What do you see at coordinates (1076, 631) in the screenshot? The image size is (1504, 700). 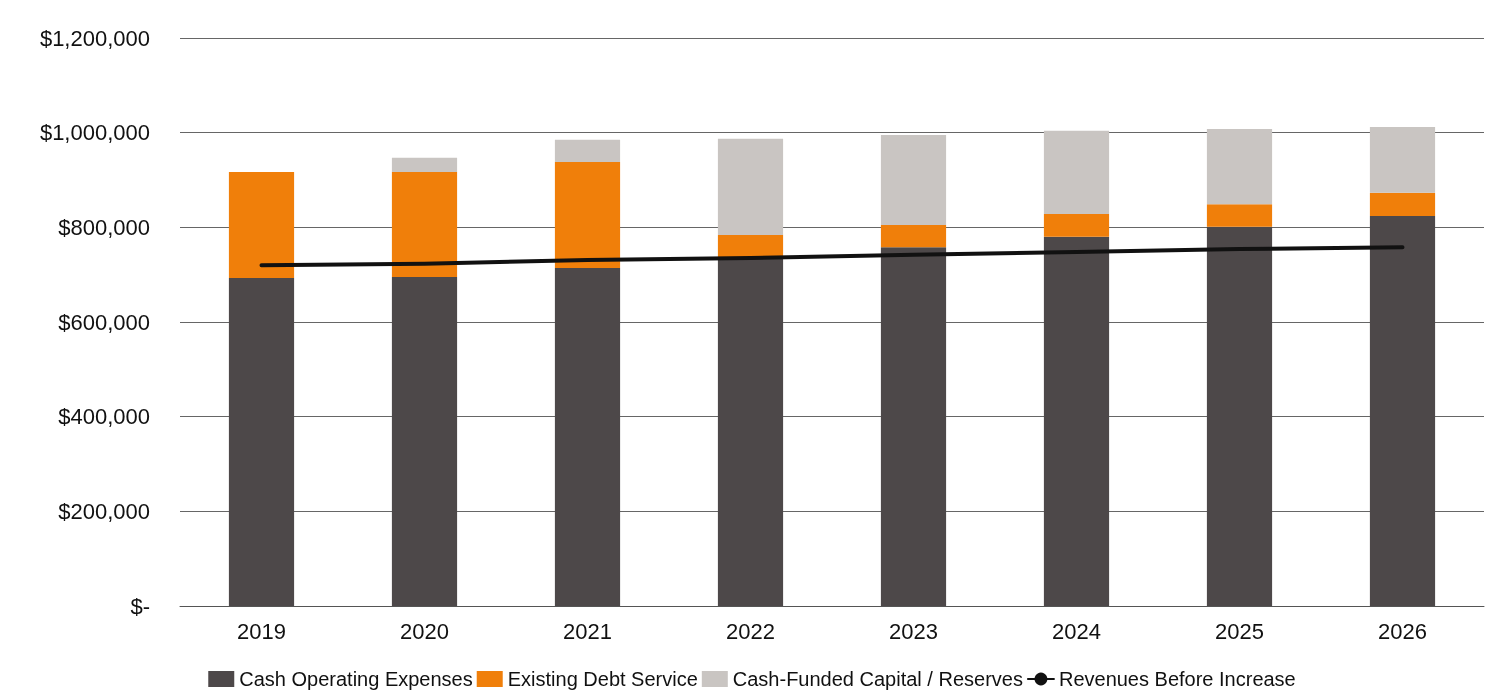 I see `x-tick-label: 2024` at bounding box center [1076, 631].